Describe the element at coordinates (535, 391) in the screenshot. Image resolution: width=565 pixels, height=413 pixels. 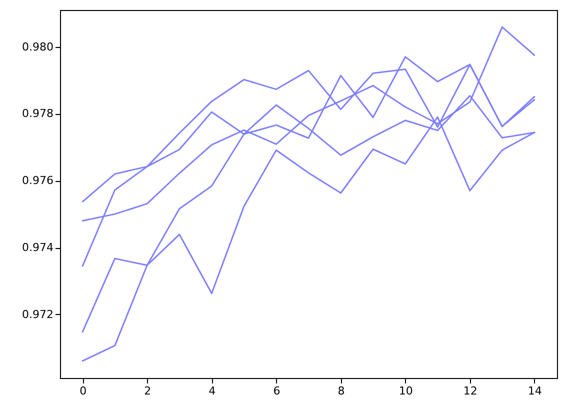
I see `x-tick-label: 14` at that location.